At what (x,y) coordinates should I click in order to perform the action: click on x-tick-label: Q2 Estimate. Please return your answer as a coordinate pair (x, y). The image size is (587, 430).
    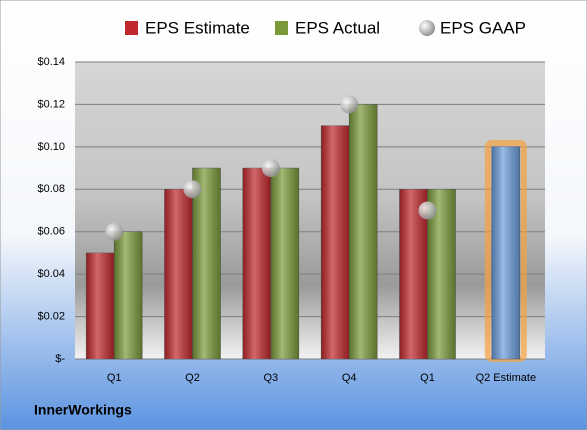
    Looking at the image, I should click on (506, 378).